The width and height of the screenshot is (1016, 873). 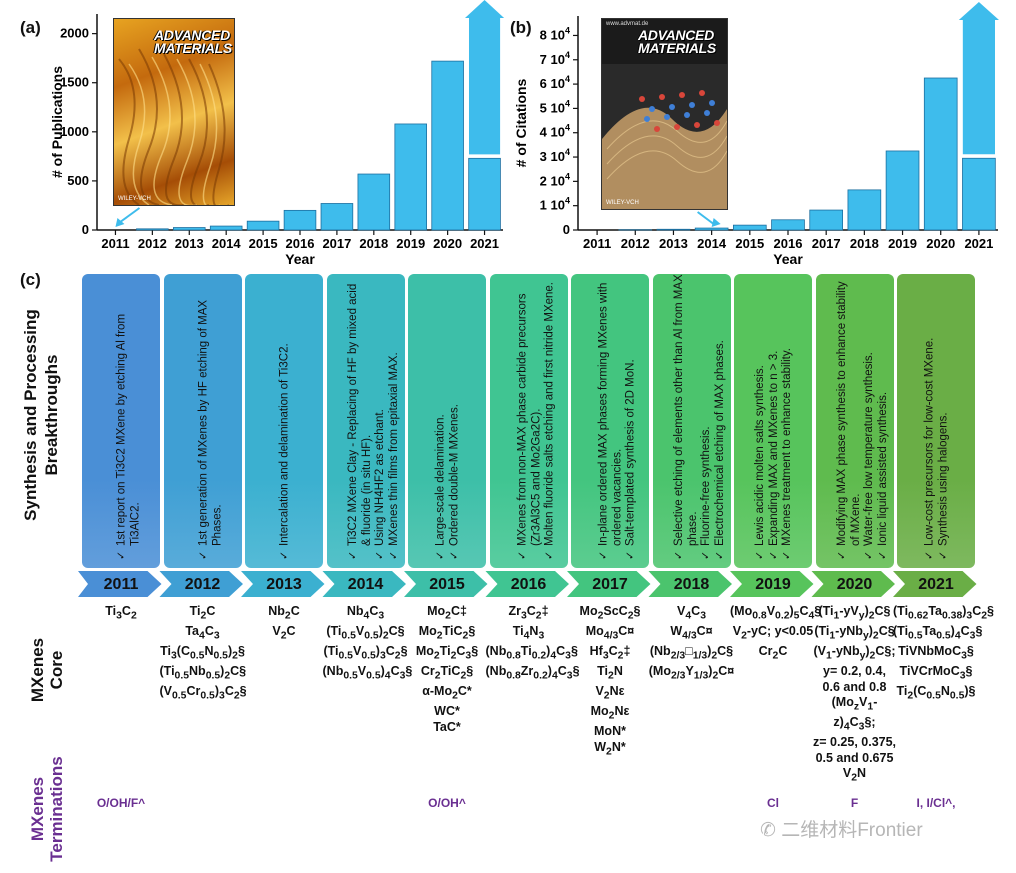 I want to click on terminations-label: MXenes Terminations, so click(x=47, y=809).